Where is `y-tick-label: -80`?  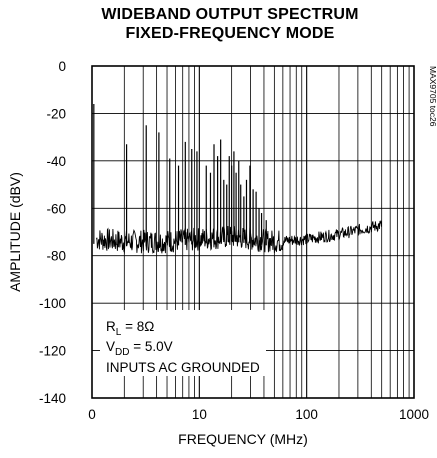
y-tick-label: -80 is located at coordinates (56, 256).